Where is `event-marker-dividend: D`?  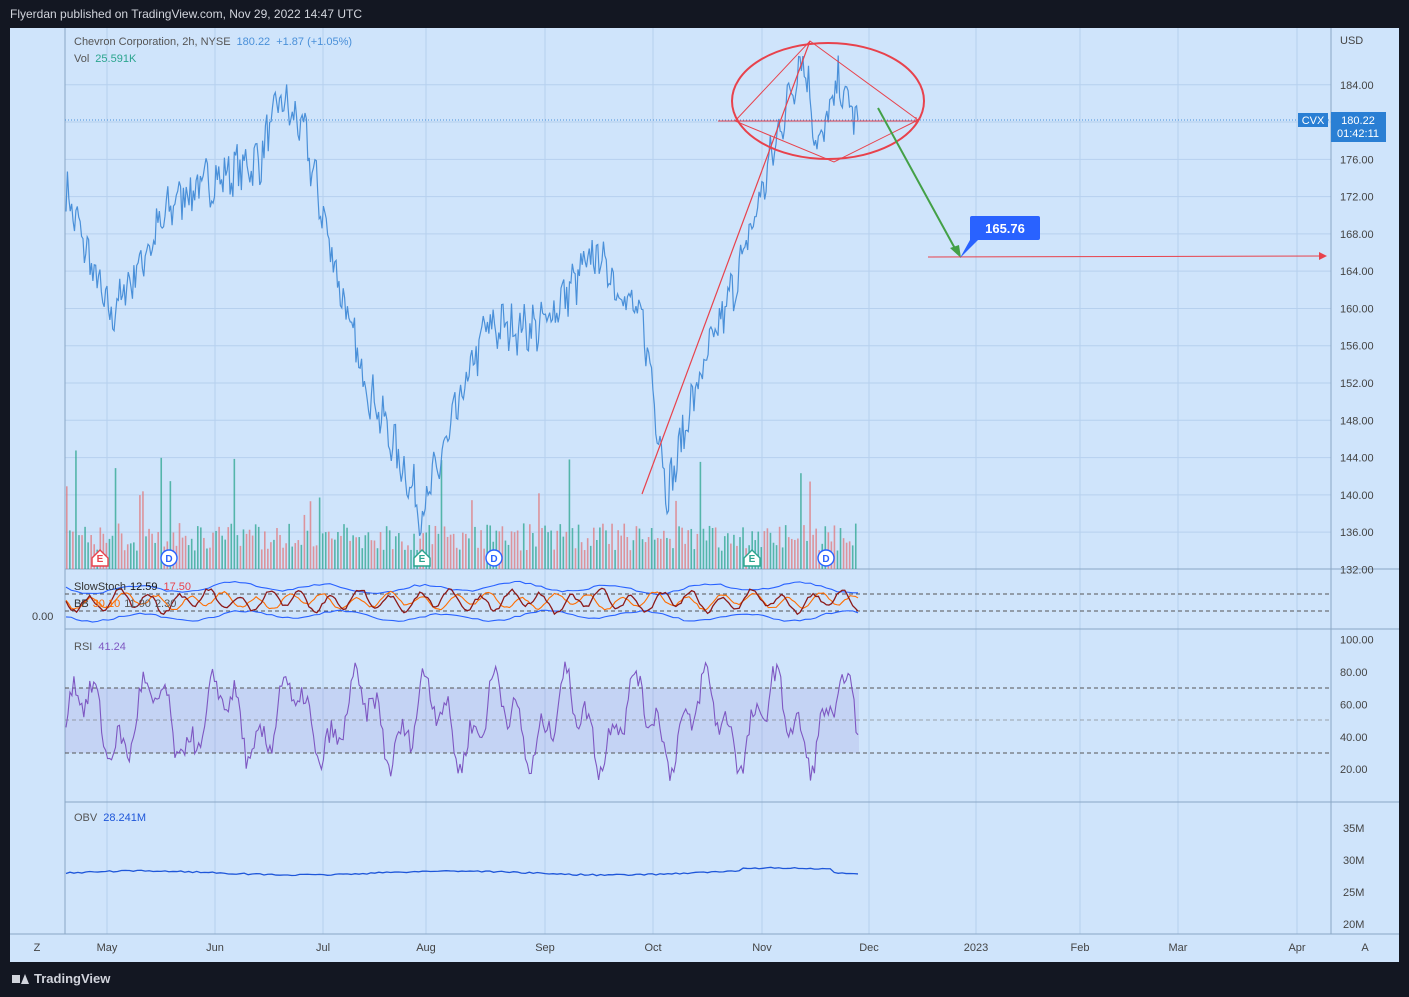 event-marker-dividend: D is located at coordinates (826, 558).